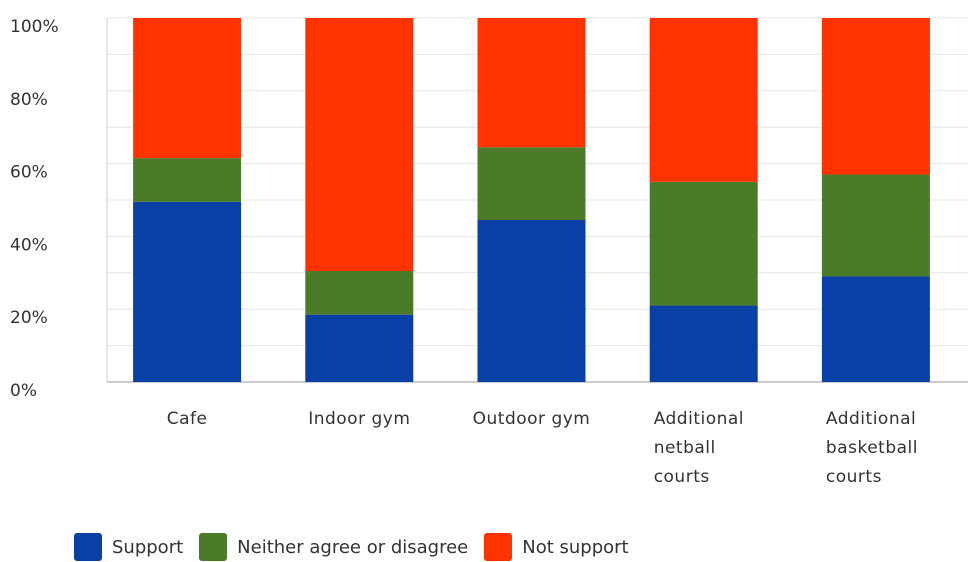 The width and height of the screenshot is (970, 562). What do you see at coordinates (29, 100) in the screenshot?
I see `y-tick-label: 80%` at bounding box center [29, 100].